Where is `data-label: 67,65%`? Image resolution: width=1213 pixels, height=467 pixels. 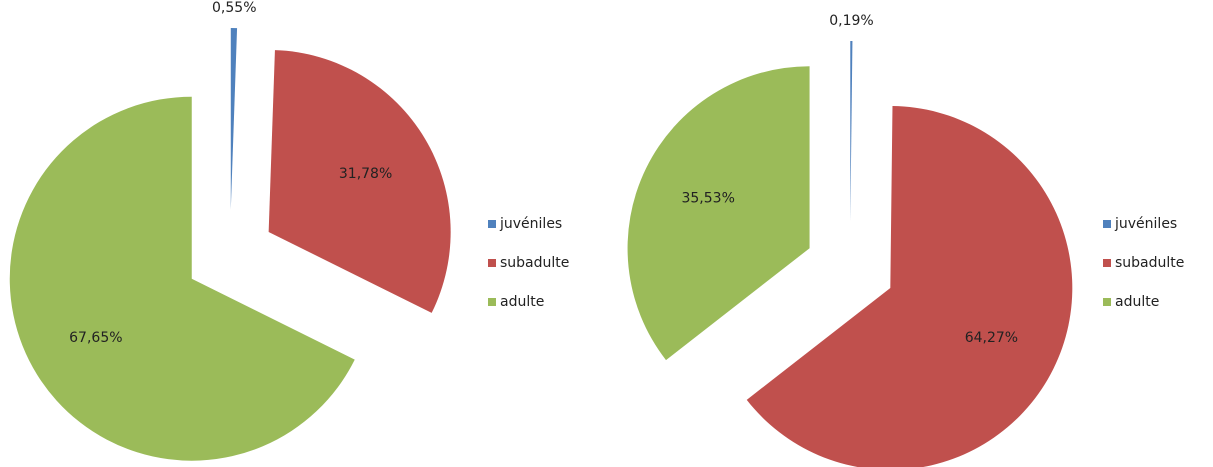 data-label: 67,65% is located at coordinates (95, 338).